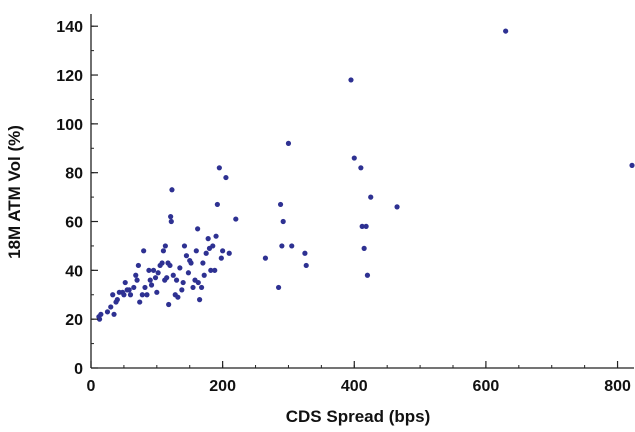 The width and height of the screenshot is (635, 432). Describe the element at coordinates (78, 369) in the screenshot. I see `y-tick-label: 0` at that location.